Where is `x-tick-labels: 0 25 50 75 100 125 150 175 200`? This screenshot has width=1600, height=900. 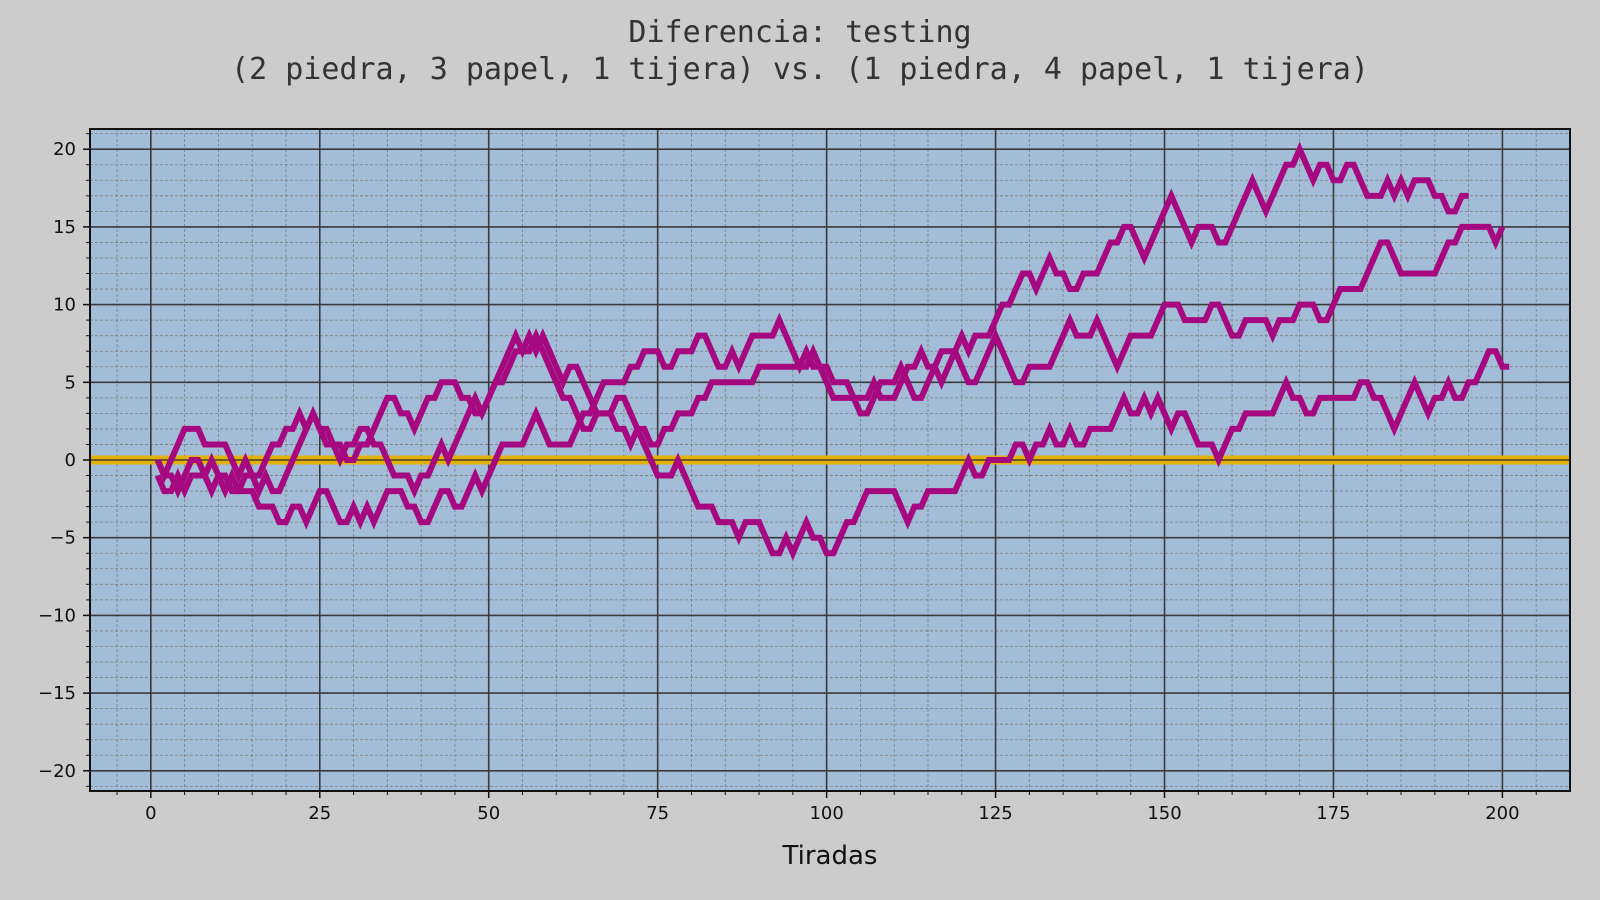 x-tick-labels: 0 25 50 75 100 125 150 175 200 is located at coordinates (832, 813).